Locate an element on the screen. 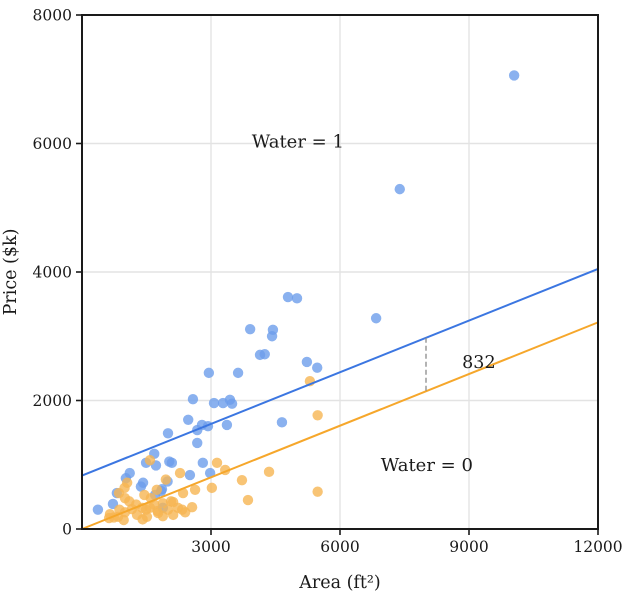  series-label-water-0: Water = 0 is located at coordinates (427, 465).